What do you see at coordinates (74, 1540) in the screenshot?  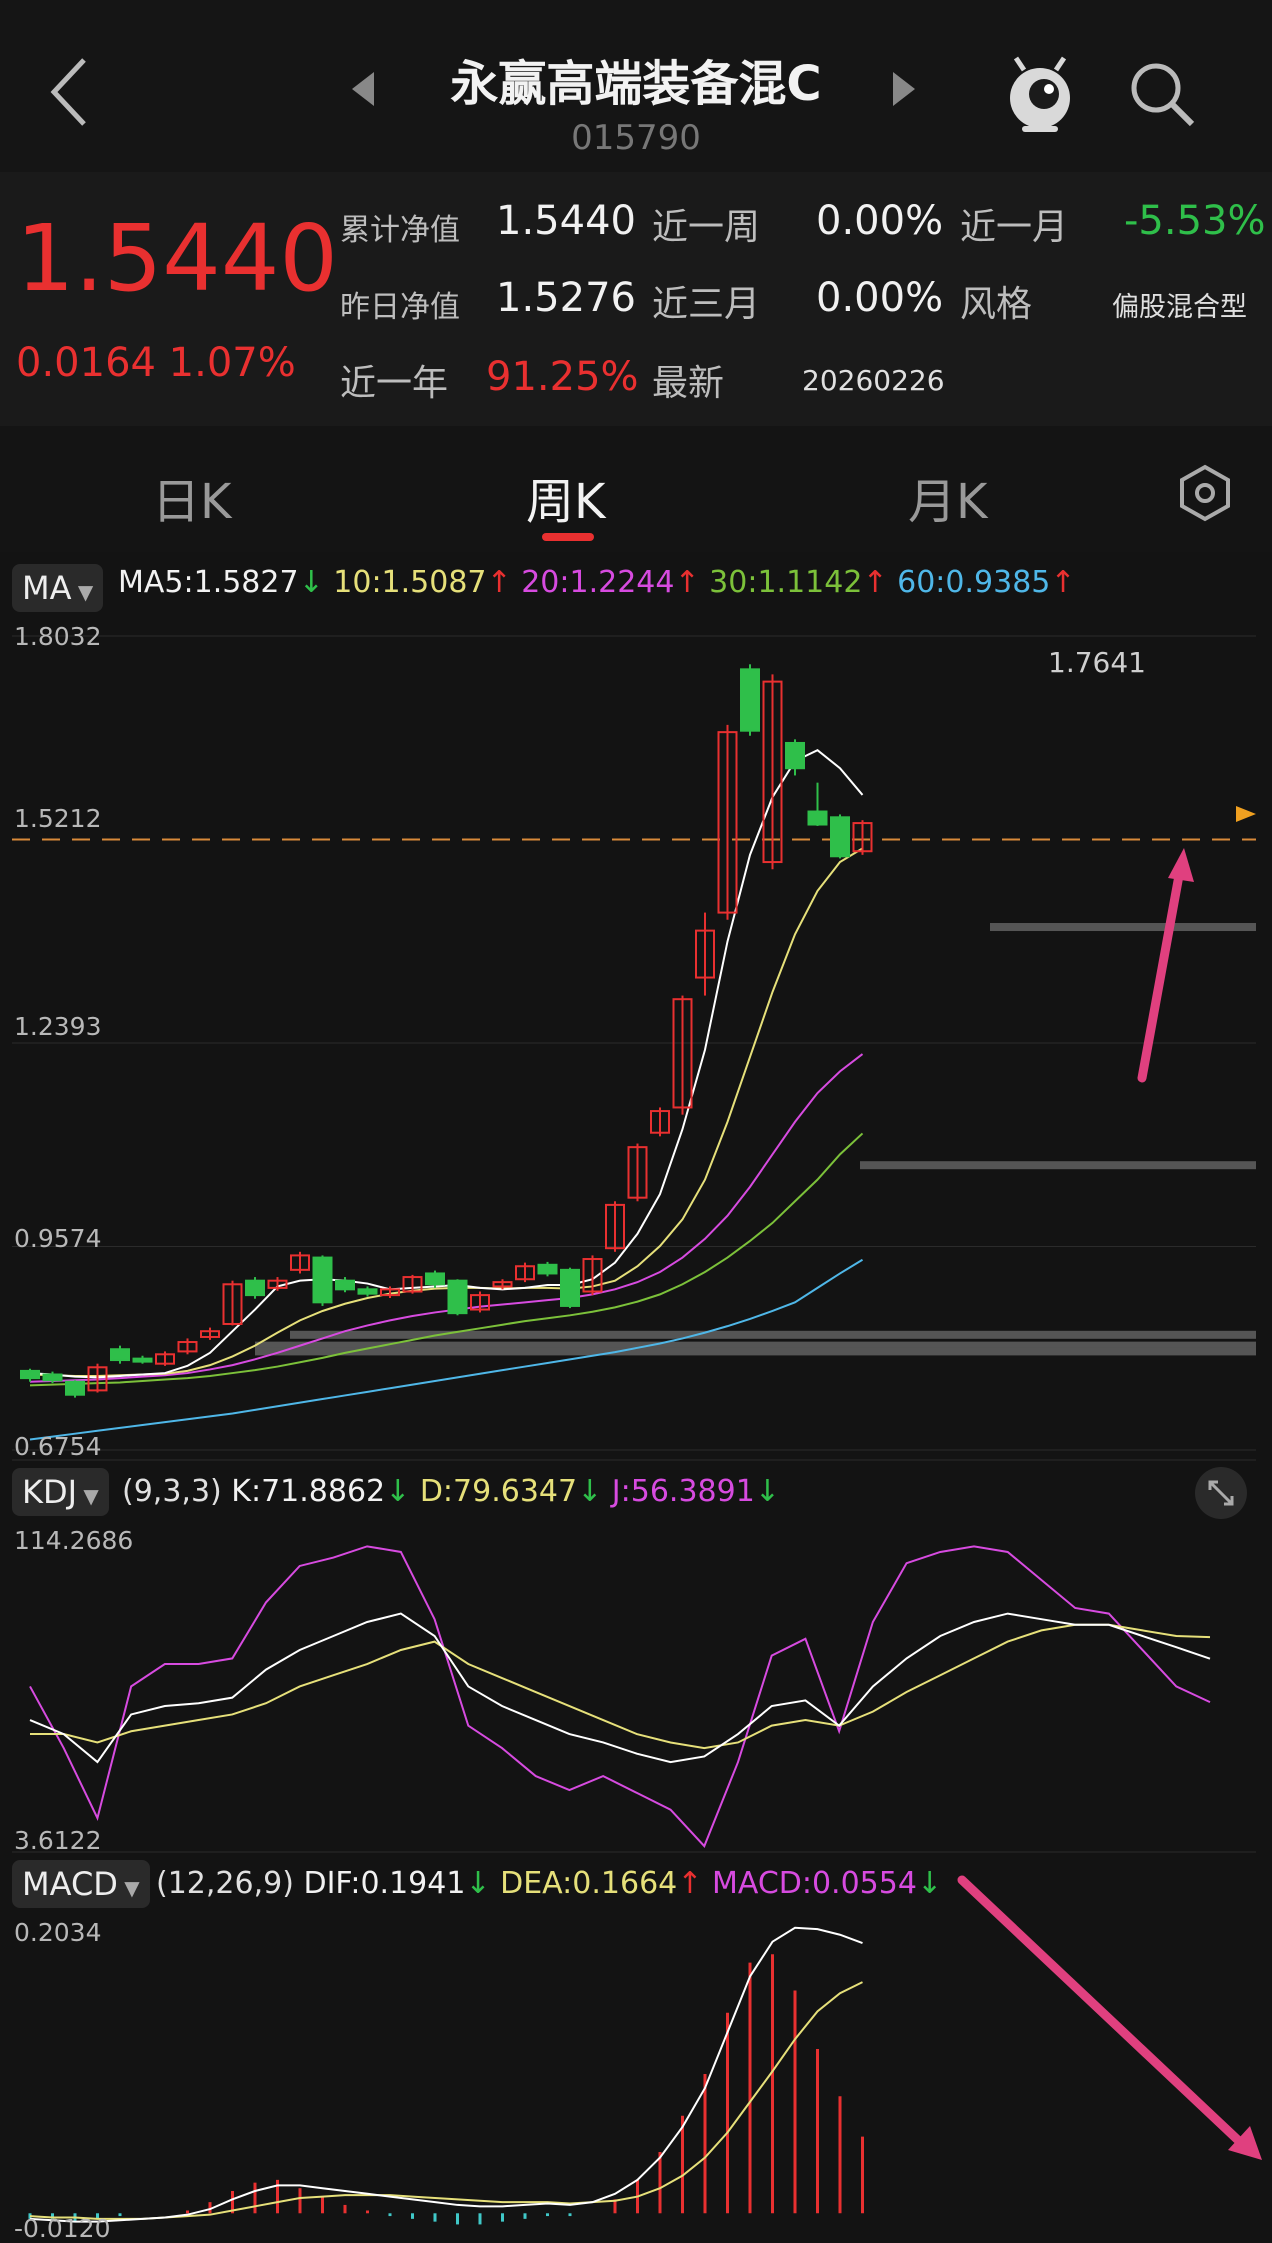 I see `kdj-axis-top: 114.2686` at bounding box center [74, 1540].